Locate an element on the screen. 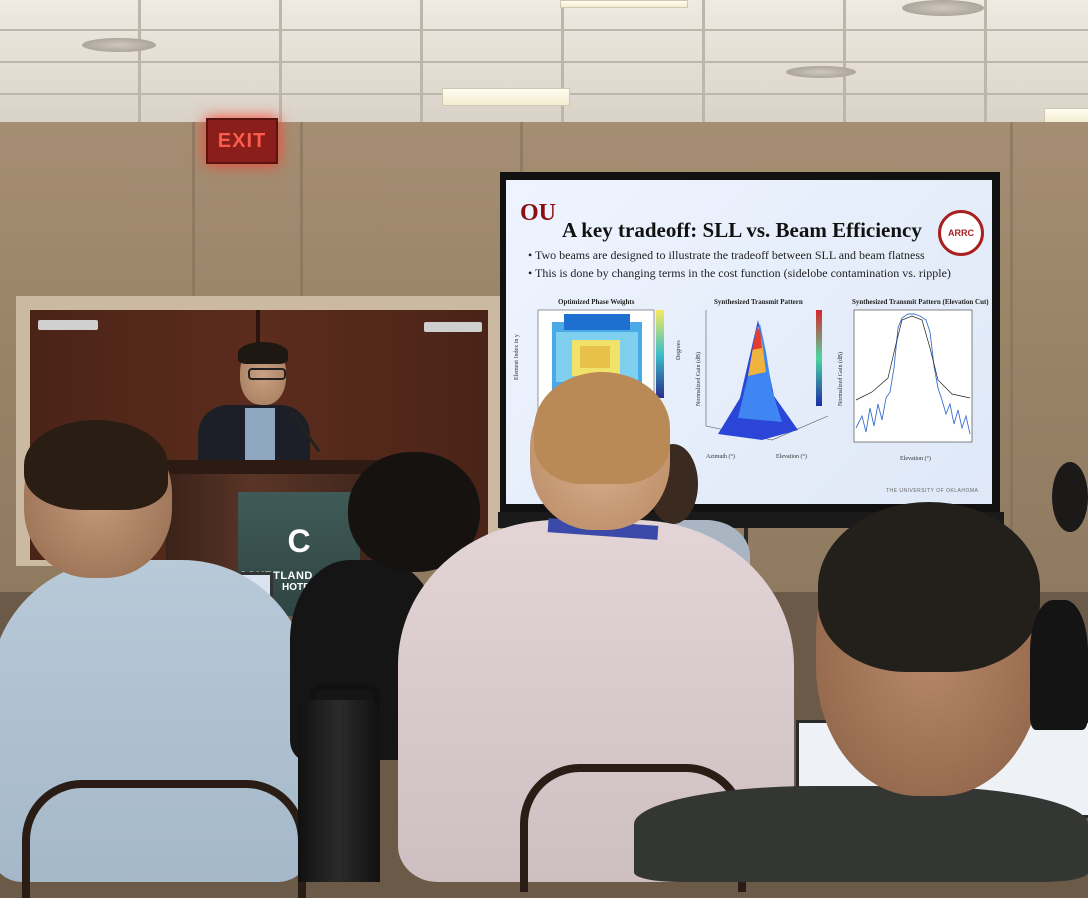  water-bottle is located at coordinates (339, 791).